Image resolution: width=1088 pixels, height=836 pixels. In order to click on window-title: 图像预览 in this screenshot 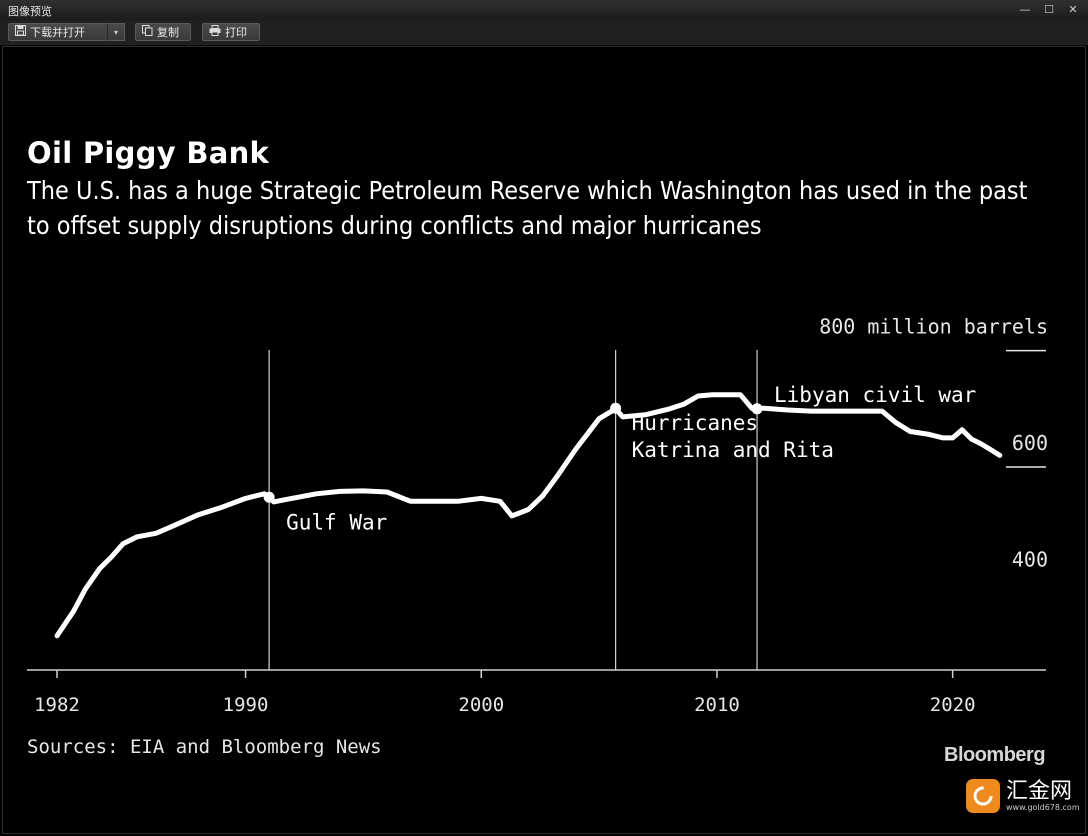, I will do `click(30, 11)`.